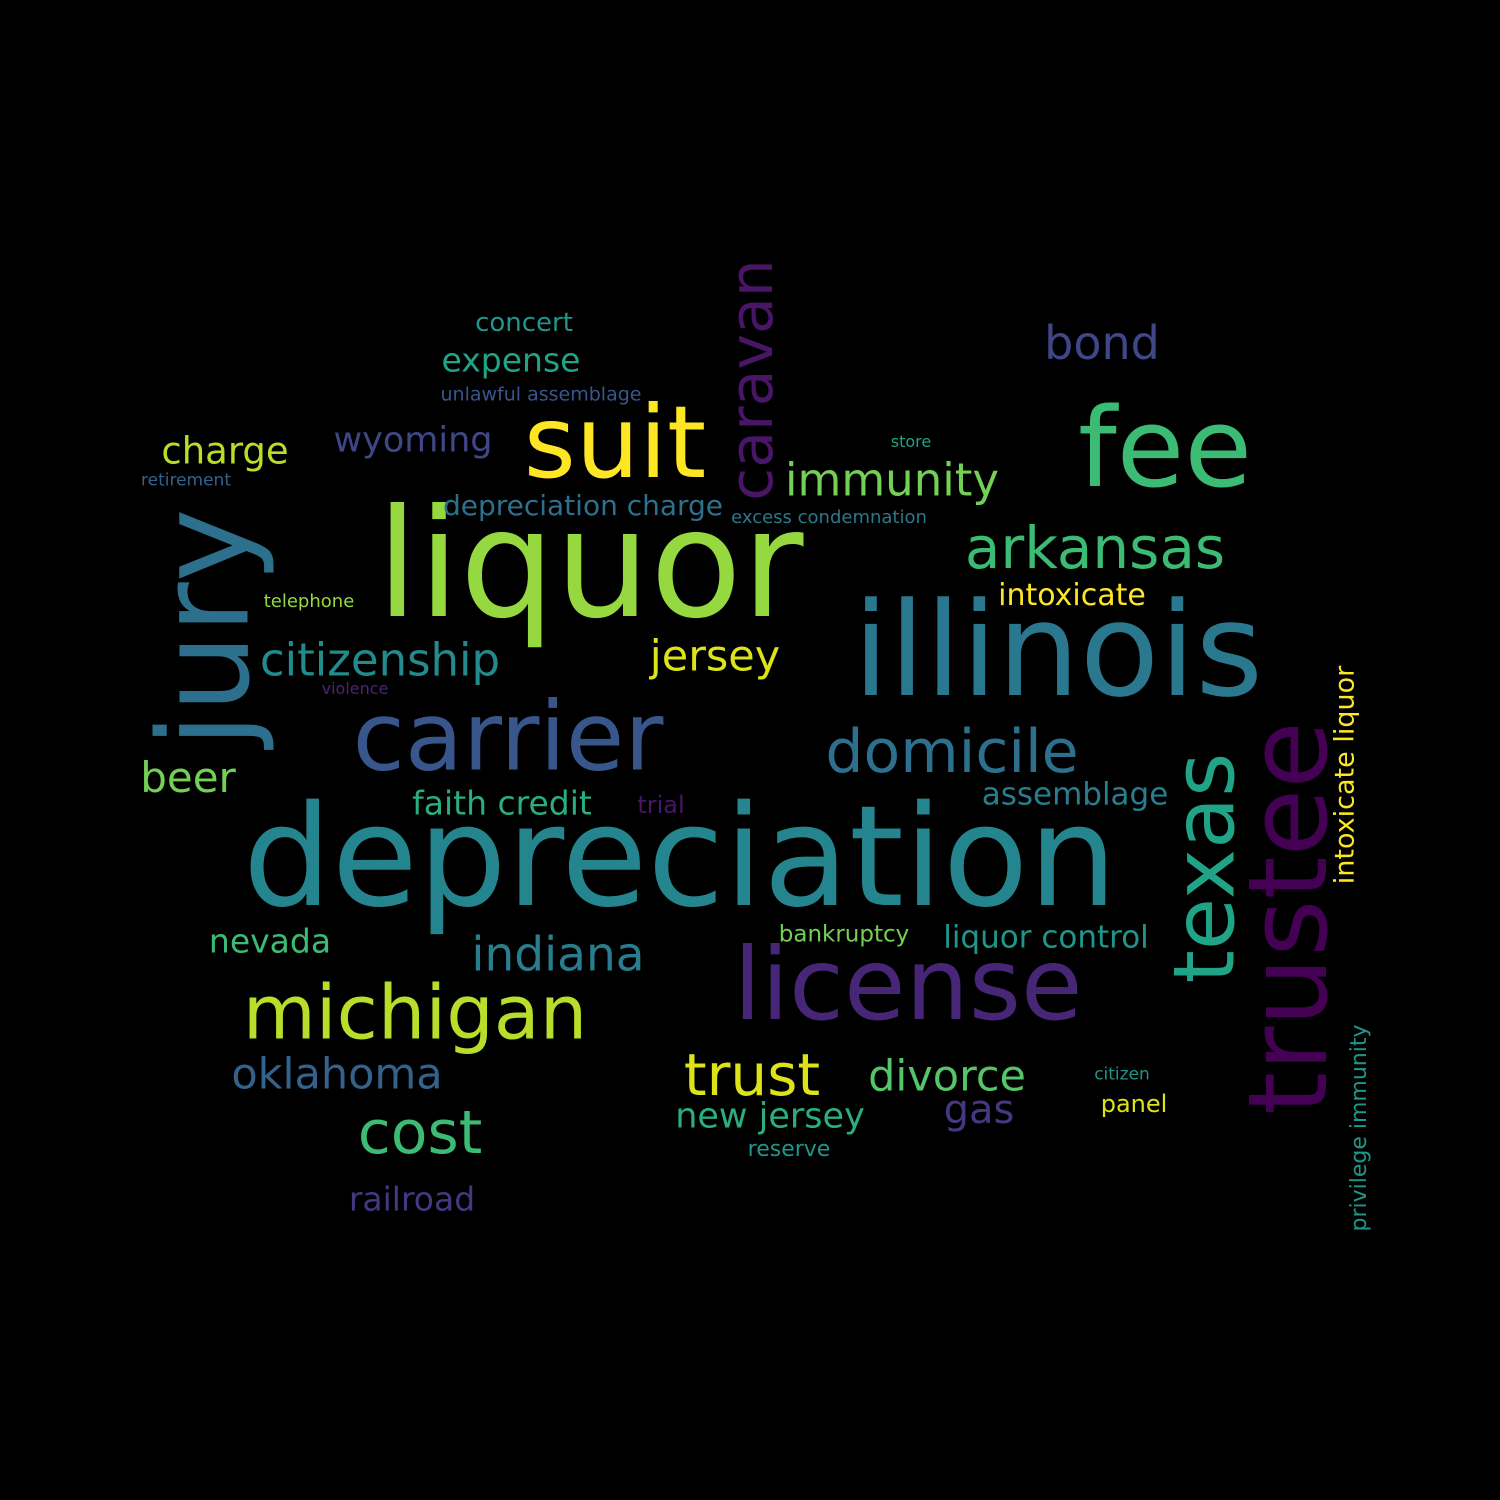 The image size is (1500, 1500). What do you see at coordinates (844, 934) in the screenshot?
I see `word-bankruptcy: bankruptcy` at bounding box center [844, 934].